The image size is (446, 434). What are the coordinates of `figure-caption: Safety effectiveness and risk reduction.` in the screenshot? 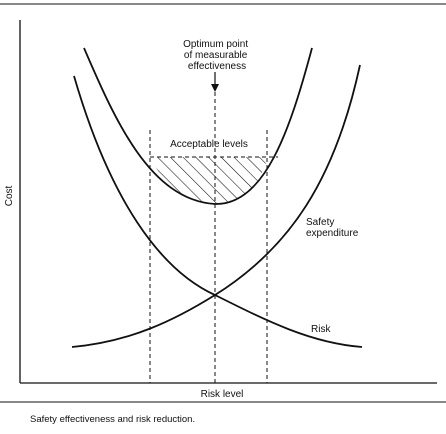 It's located at (113, 419).